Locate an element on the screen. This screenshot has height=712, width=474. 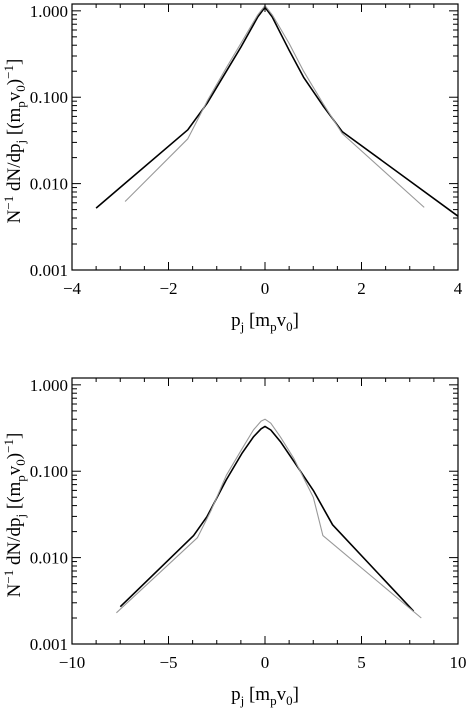
x-tick-label: −2 is located at coordinates (168, 288).